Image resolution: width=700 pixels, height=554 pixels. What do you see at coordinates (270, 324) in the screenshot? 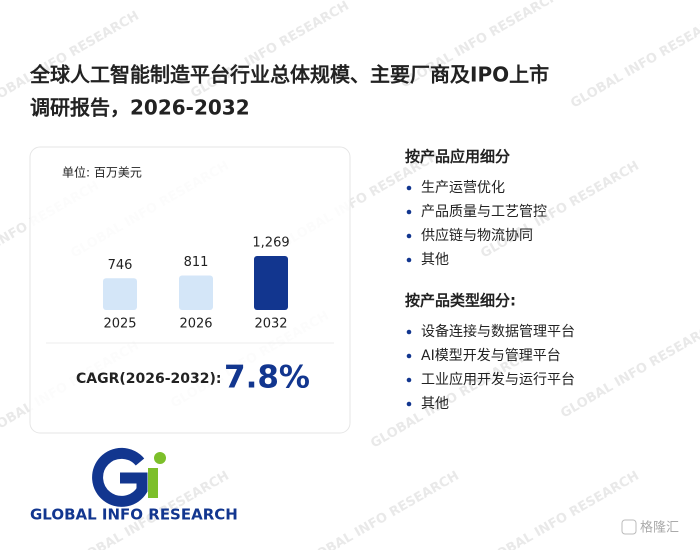
I see `x-tick-label: 2032` at bounding box center [270, 324].